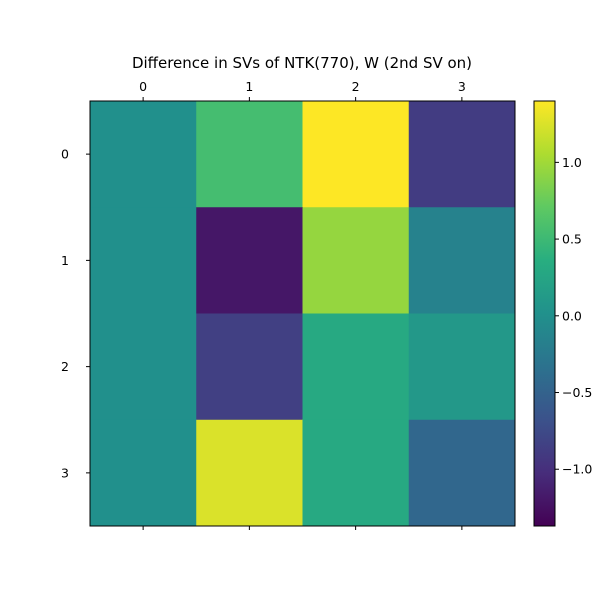 This screenshot has height=600, width=600. I want to click on y-tick-label: 2, so click(65, 366).